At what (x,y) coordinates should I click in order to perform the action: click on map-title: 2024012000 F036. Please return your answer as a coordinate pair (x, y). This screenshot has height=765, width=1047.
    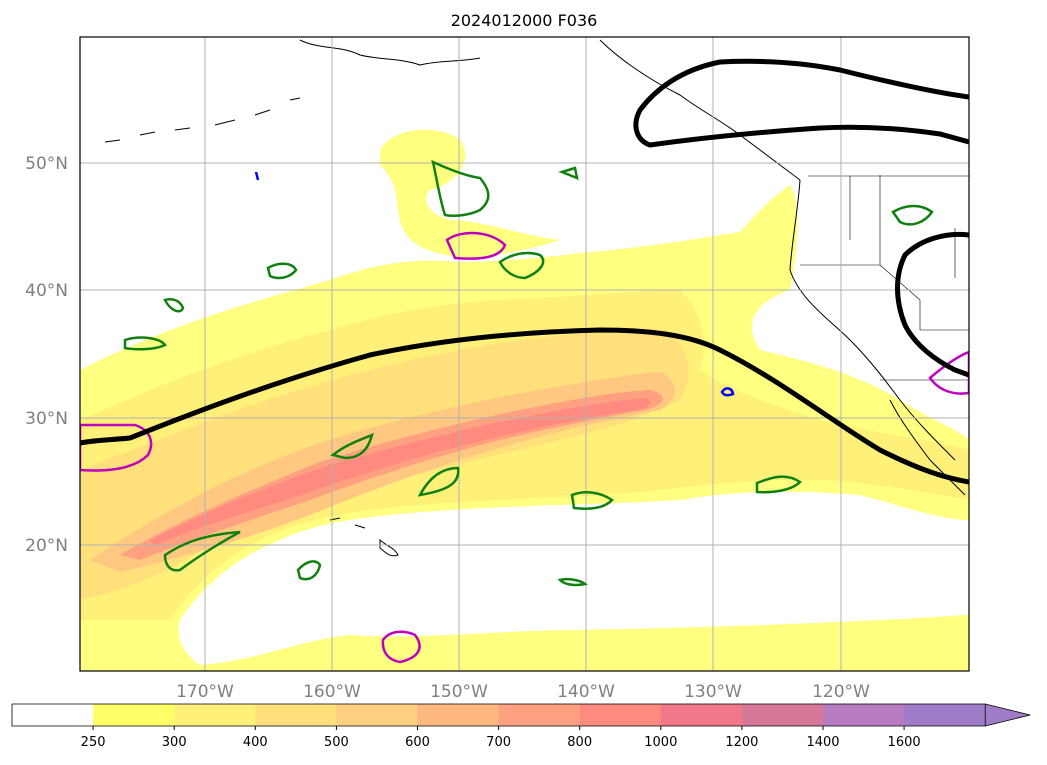
    Looking at the image, I should click on (524, 20).